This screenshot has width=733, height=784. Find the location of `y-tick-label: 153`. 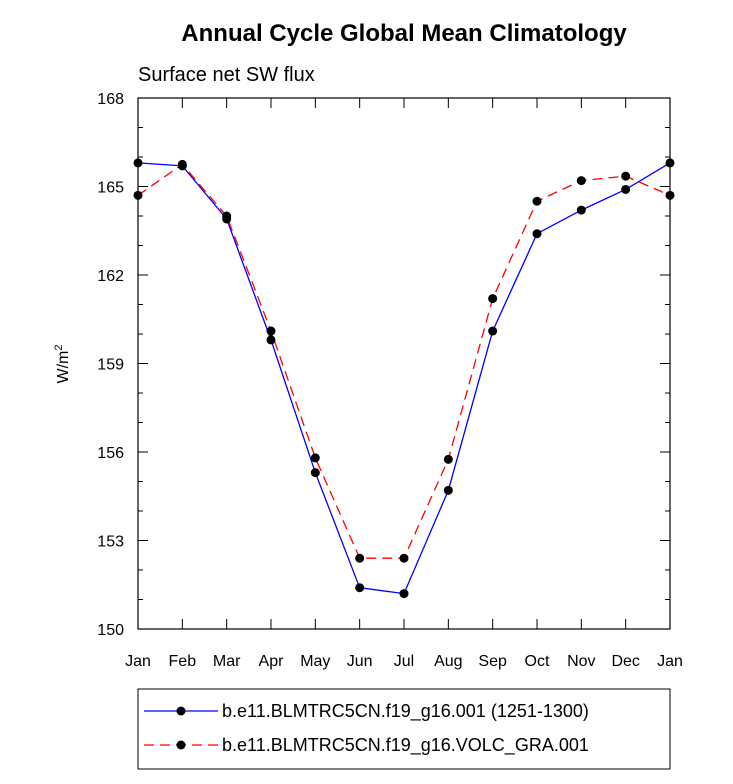

y-tick-label: 153 is located at coordinates (110, 542).